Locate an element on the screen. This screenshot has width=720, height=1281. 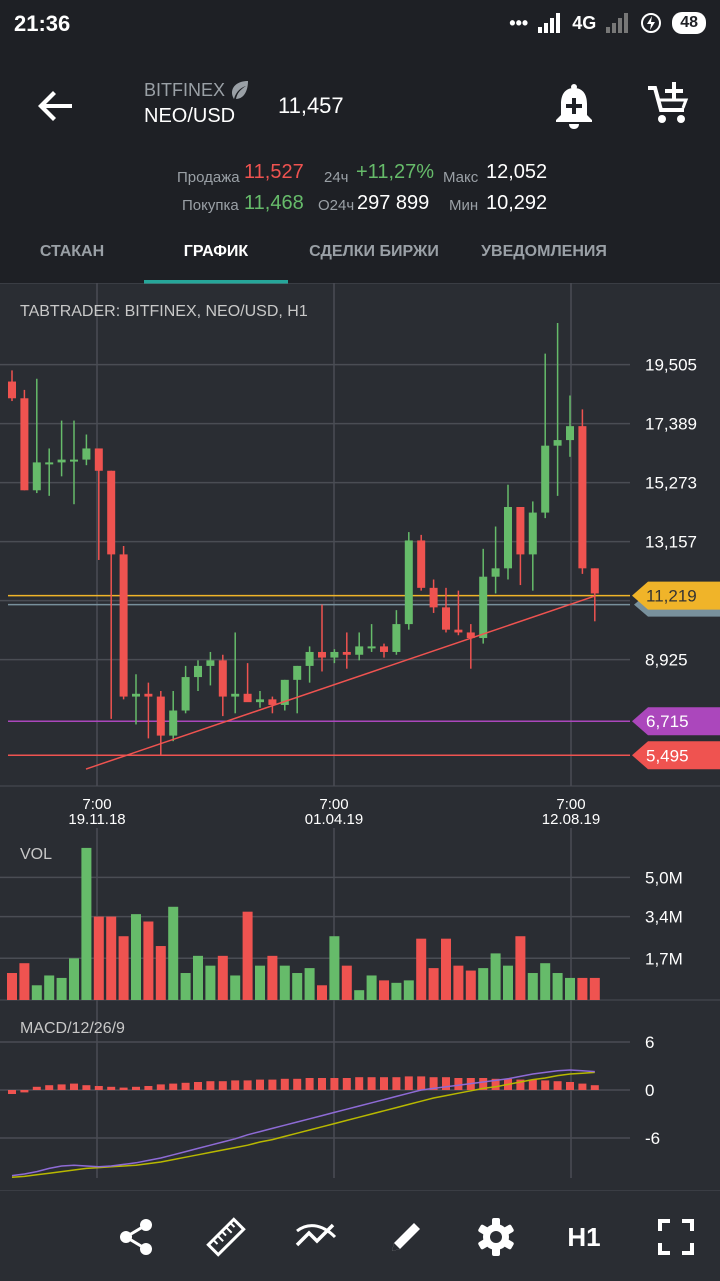
settings-button is located at coordinates (496, 1237).